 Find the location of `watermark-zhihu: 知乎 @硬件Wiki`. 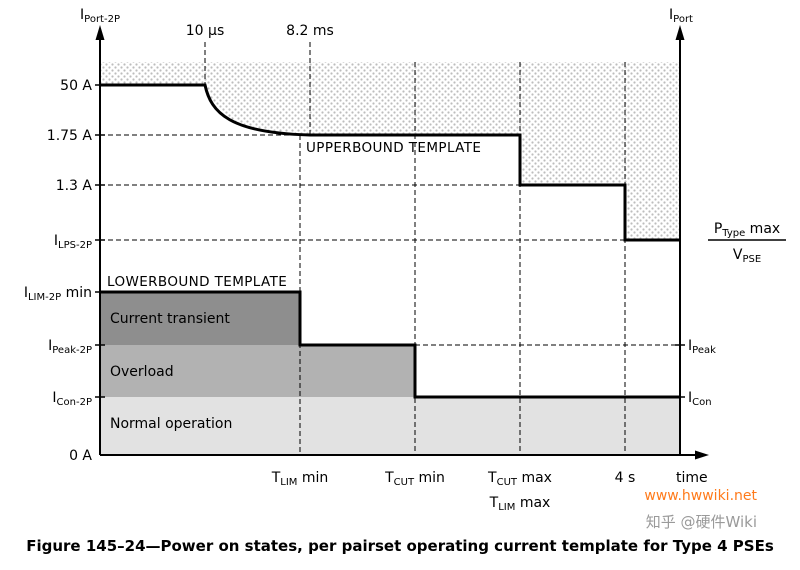

watermark-zhihu: 知乎 @硬件Wiki is located at coordinates (701, 522).